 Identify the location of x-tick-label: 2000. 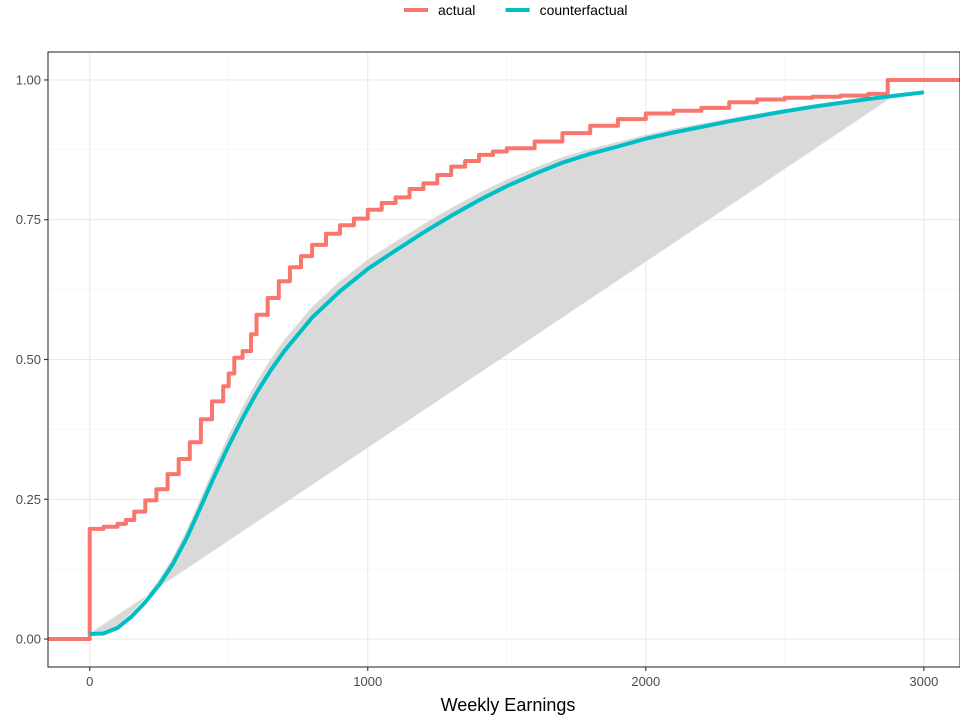
(645, 681).